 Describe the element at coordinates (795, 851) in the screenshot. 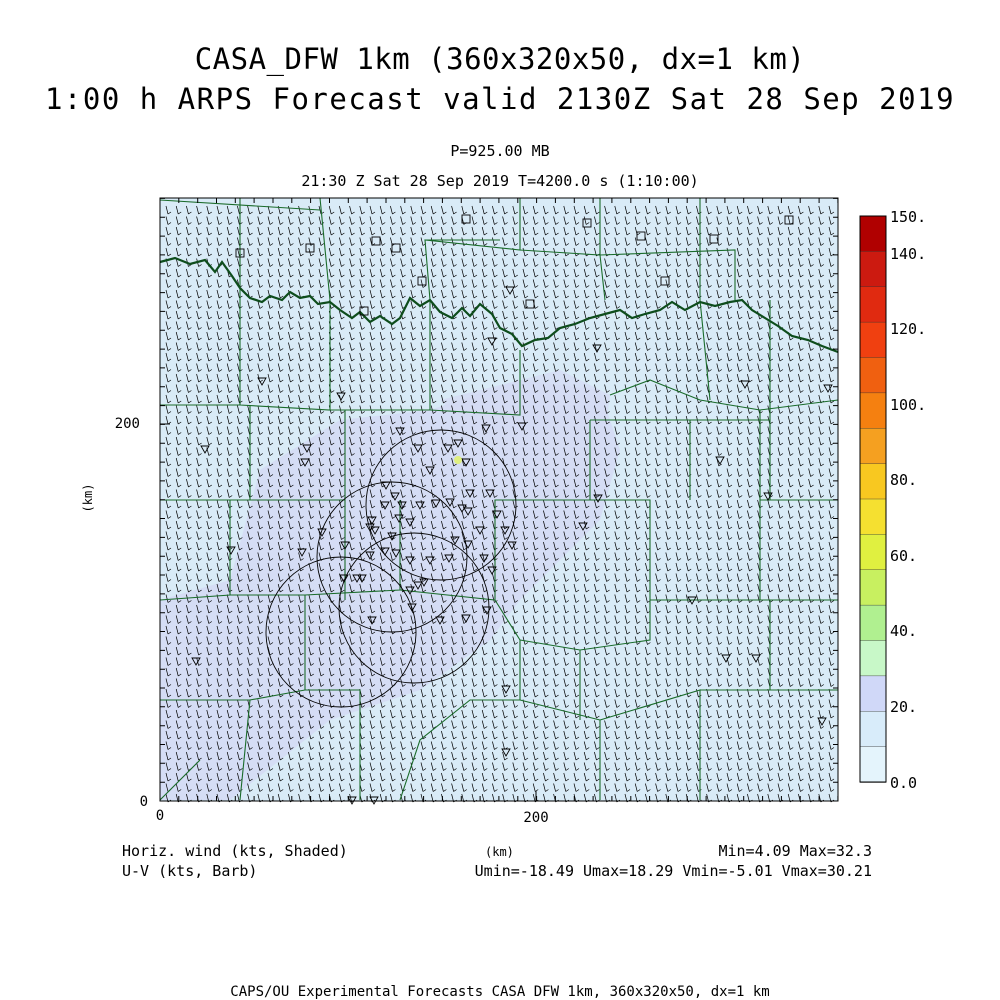

I see `min-max-stats: Min=4.09 Max=32.3` at that location.